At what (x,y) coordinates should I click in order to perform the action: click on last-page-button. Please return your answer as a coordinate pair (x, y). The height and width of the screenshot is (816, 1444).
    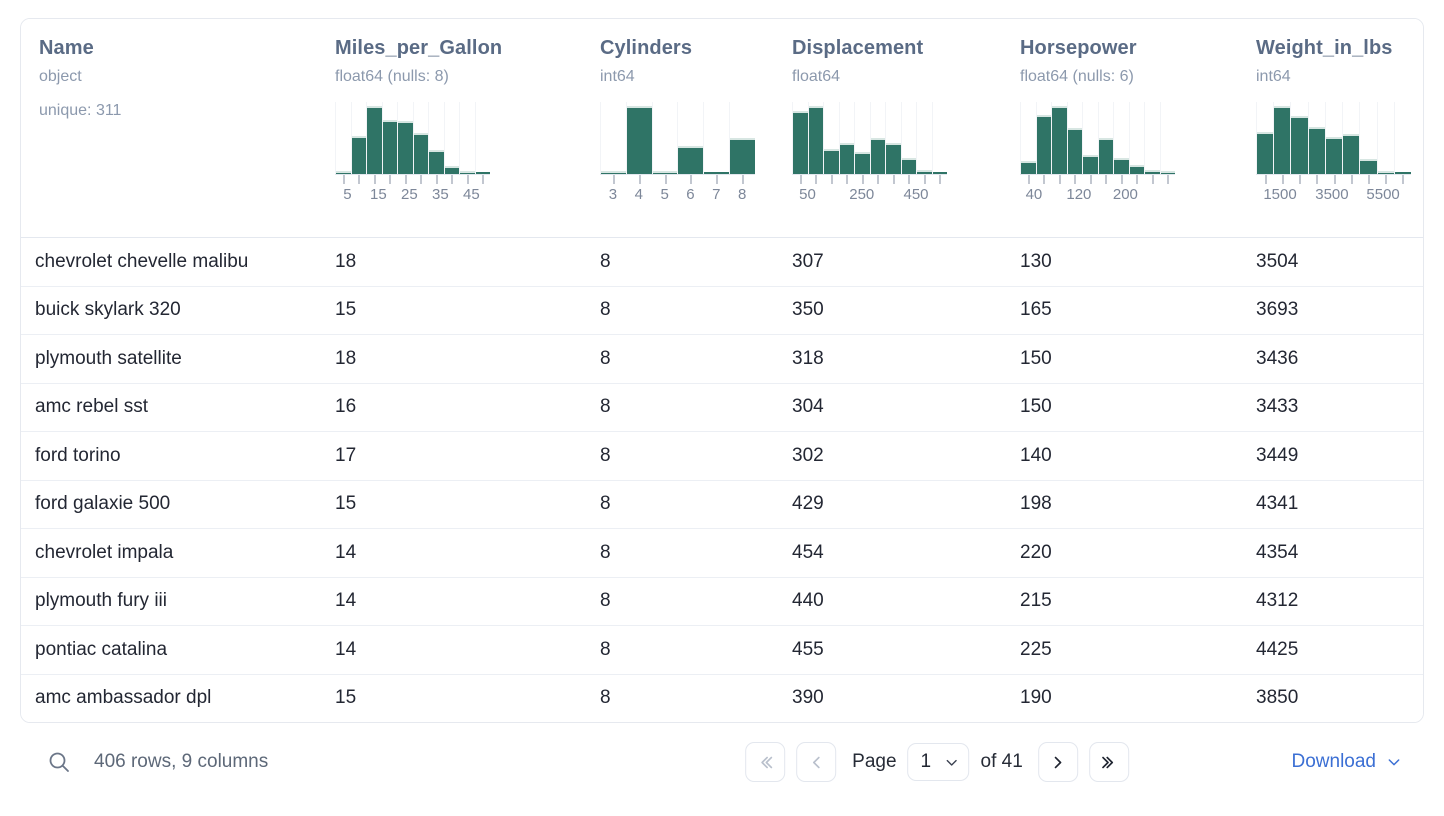
    Looking at the image, I should click on (1108, 762).